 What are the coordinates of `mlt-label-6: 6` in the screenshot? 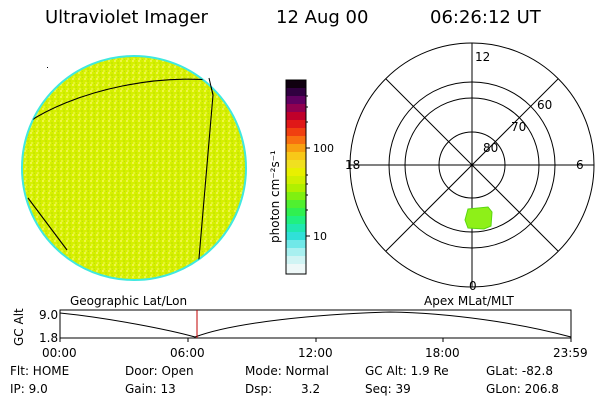 It's located at (580, 165).